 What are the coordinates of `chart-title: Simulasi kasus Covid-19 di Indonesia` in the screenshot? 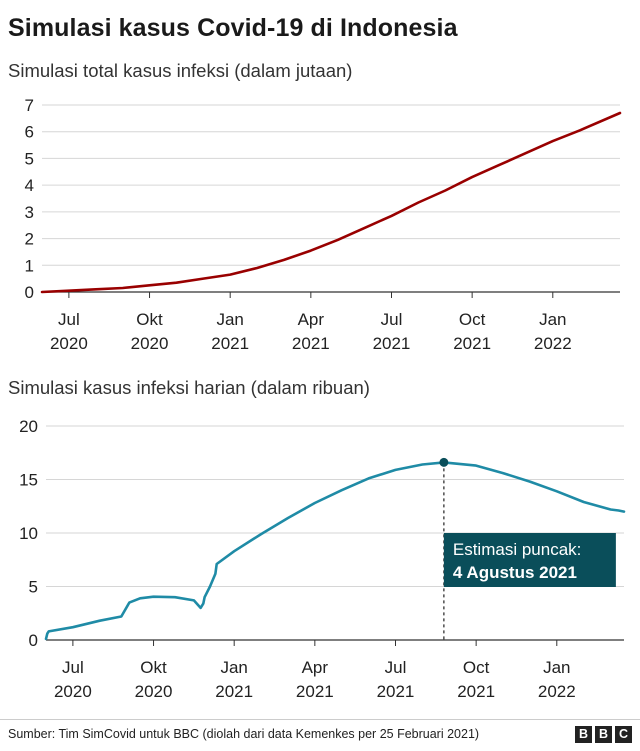 It's located at (233, 28).